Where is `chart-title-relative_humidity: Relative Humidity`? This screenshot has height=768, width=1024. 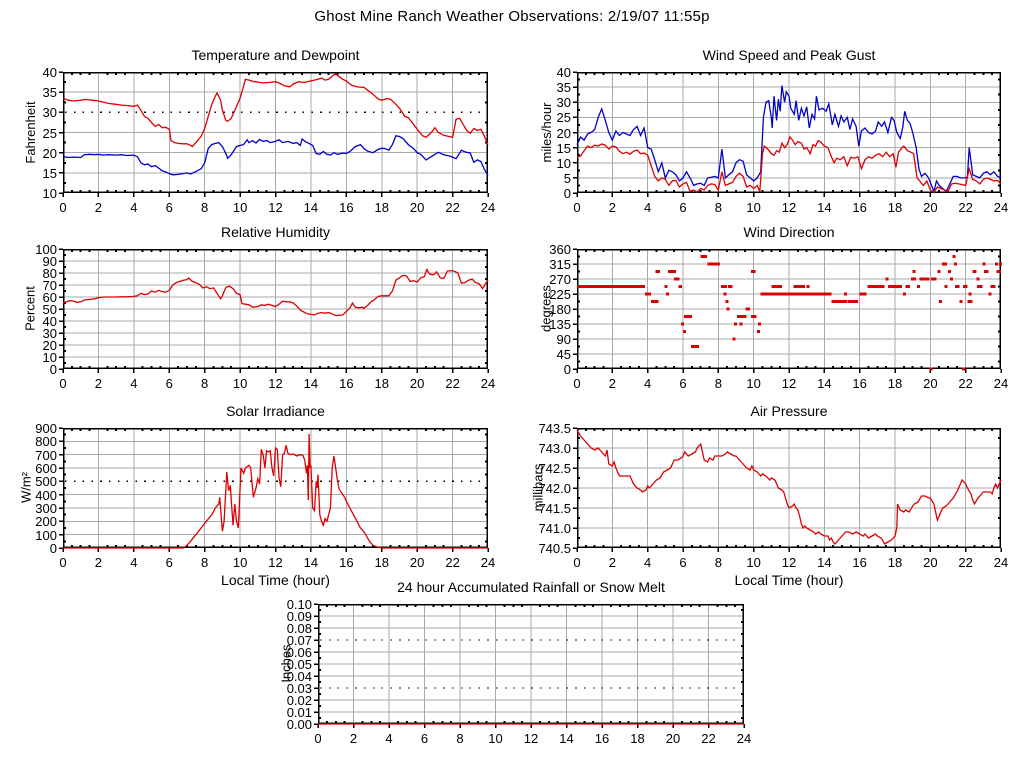 chart-title-relative_humidity: Relative Humidity is located at coordinates (275, 232).